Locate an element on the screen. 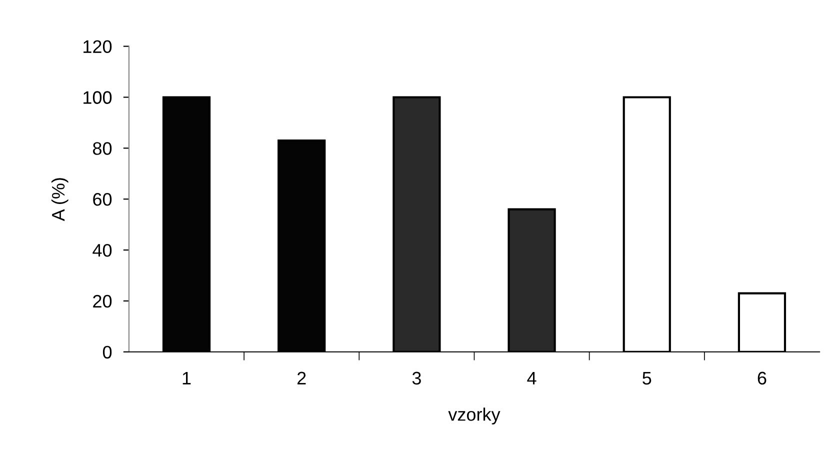 This screenshot has width=832, height=463. y-tick-label: 120 is located at coordinates (98, 47).